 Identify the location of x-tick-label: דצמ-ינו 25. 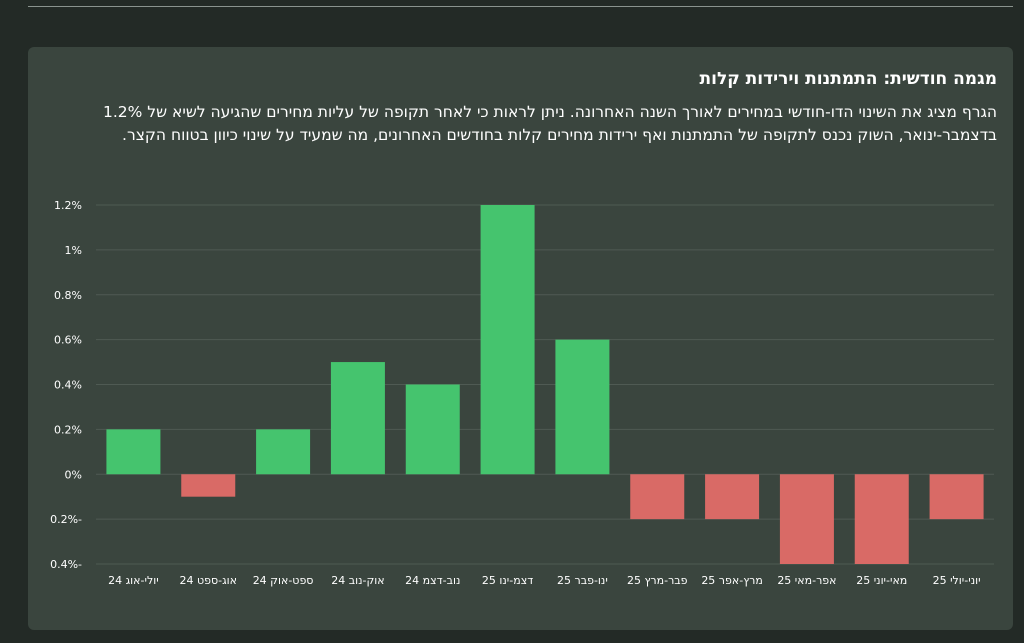
(507, 580).